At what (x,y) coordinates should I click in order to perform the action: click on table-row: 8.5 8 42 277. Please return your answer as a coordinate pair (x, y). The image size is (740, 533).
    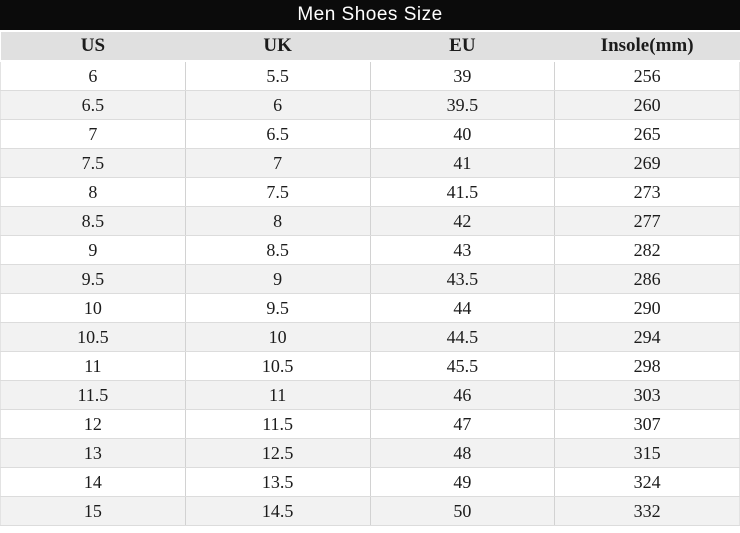
    Looking at the image, I should click on (370, 221).